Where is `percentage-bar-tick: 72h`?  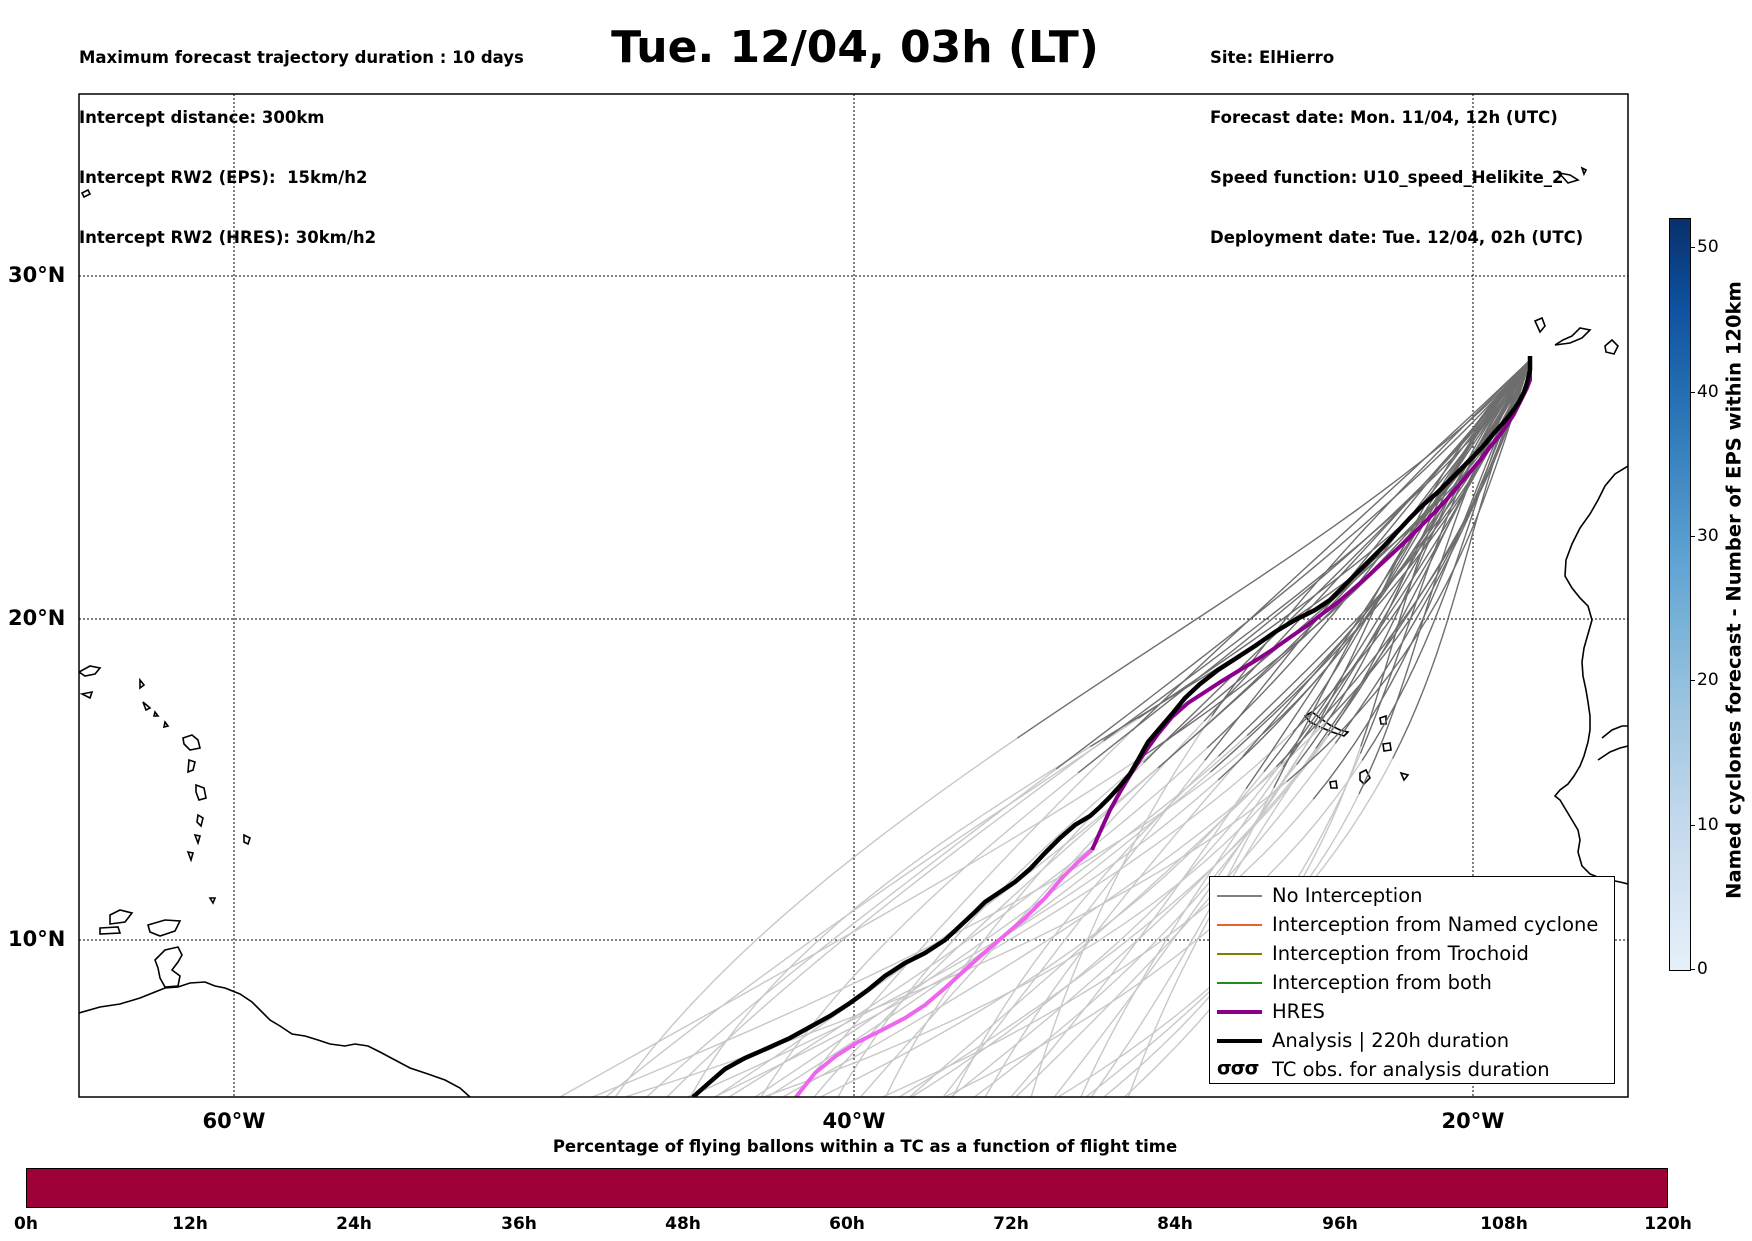
percentage-bar-tick: 72h is located at coordinates (1011, 1224).